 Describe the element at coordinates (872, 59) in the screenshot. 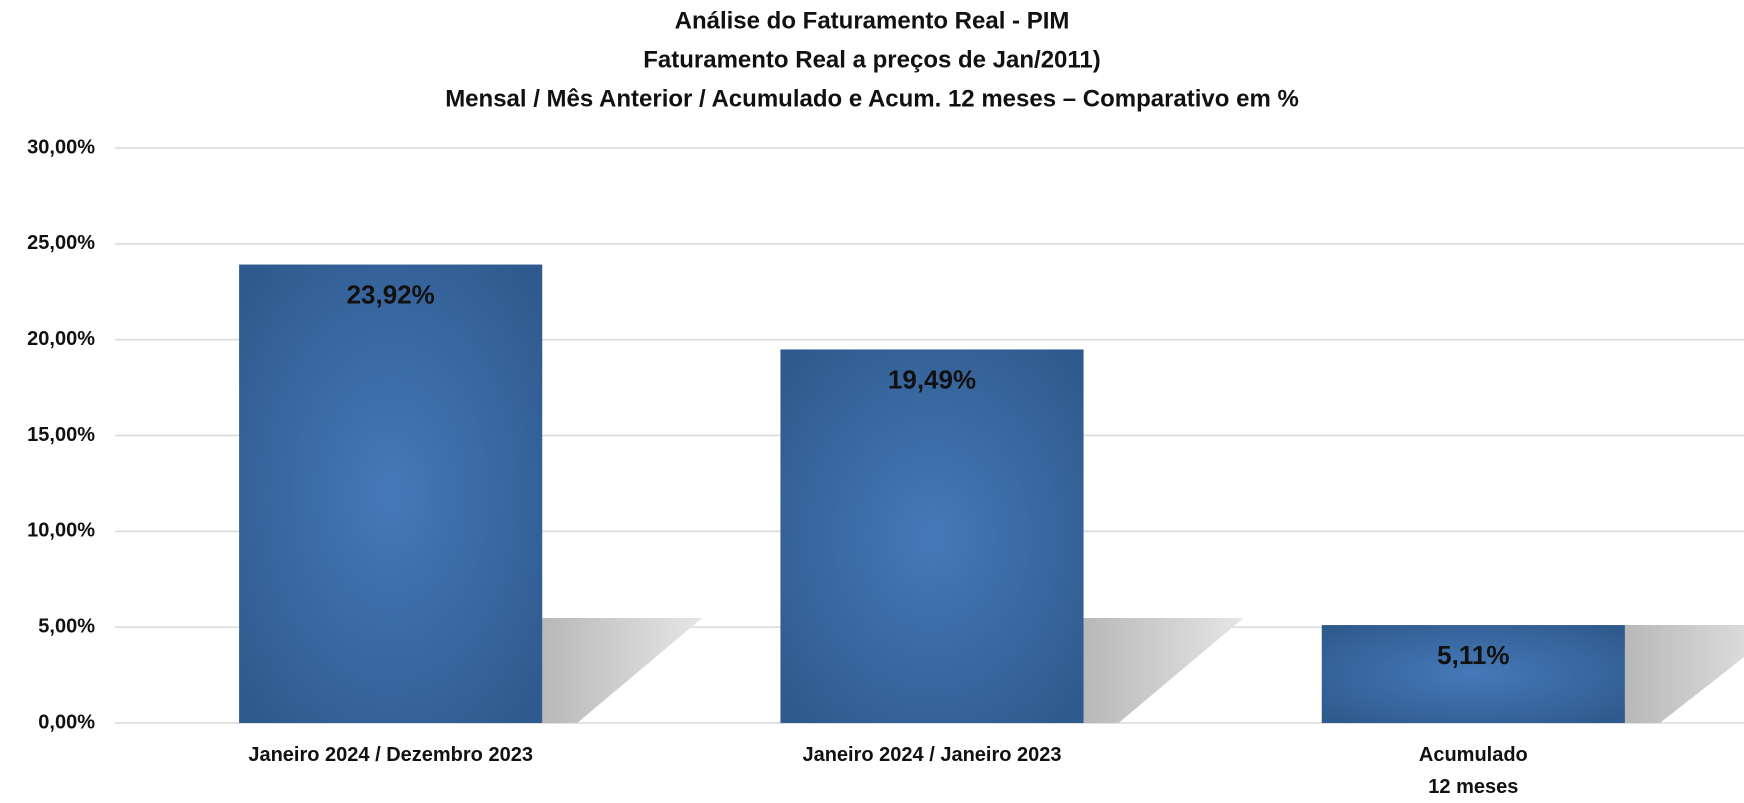

I see `chart-subtitle: Faturamento Real a preços de Jan/2011)` at that location.